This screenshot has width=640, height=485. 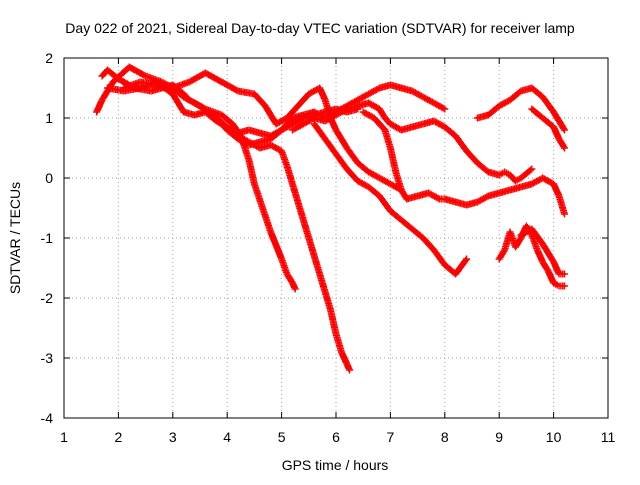 What do you see at coordinates (49, 118) in the screenshot?
I see `y-tick-label: 1` at bounding box center [49, 118].